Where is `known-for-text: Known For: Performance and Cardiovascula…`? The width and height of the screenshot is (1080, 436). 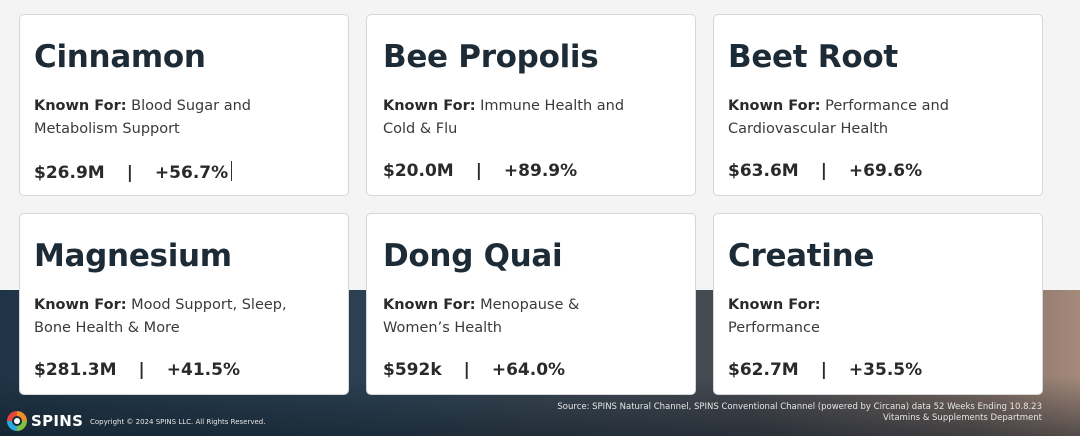 known-for-text: Known For: Performance and Cardiovascula… is located at coordinates (880, 118).